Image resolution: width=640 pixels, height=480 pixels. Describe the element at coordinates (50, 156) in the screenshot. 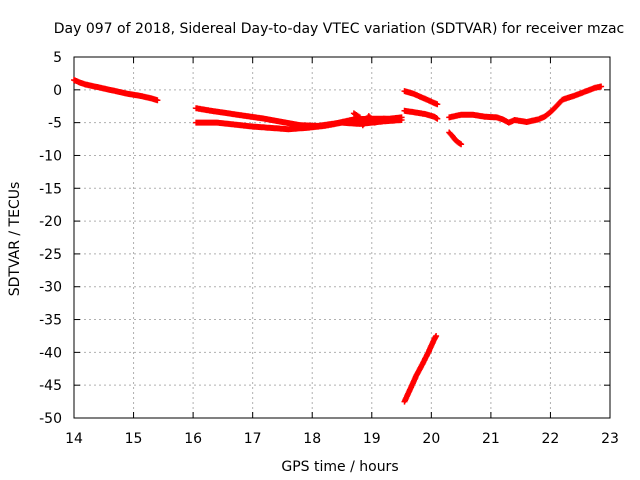

I see `y-tick-label: -10` at that location.